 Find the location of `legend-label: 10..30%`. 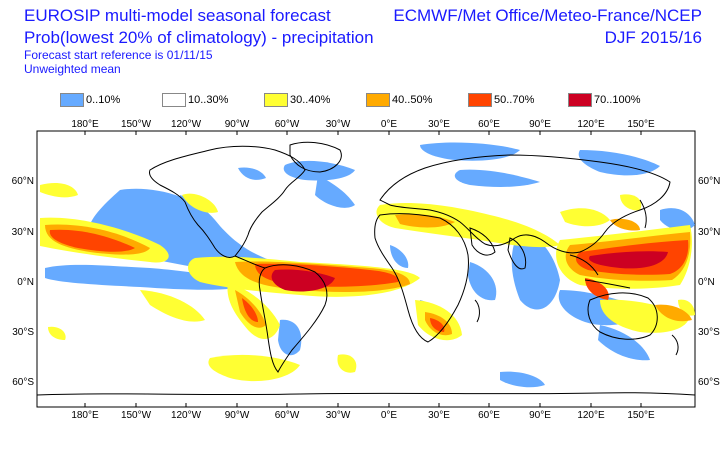

legend-label: 10..30% is located at coordinates (208, 100).